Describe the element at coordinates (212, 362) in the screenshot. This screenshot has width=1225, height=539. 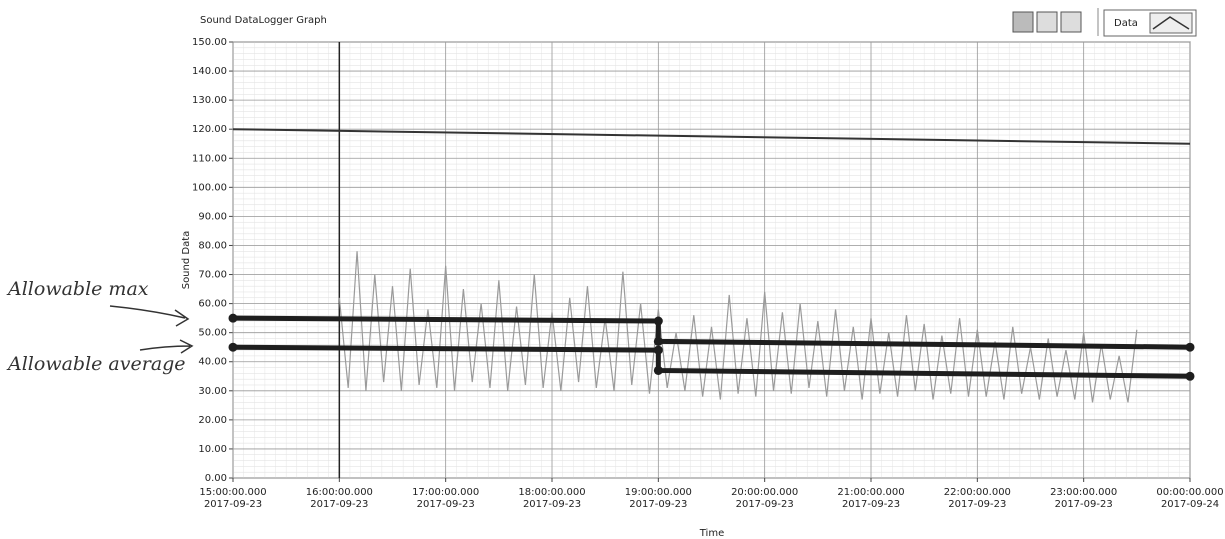
I see `y-tick-label: 40.00` at that location.